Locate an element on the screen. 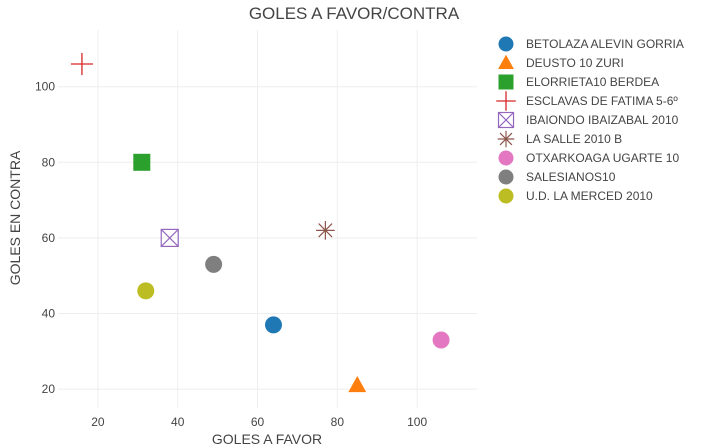 This screenshot has width=709, height=448. x-tick-label: 40 is located at coordinates (178, 422).